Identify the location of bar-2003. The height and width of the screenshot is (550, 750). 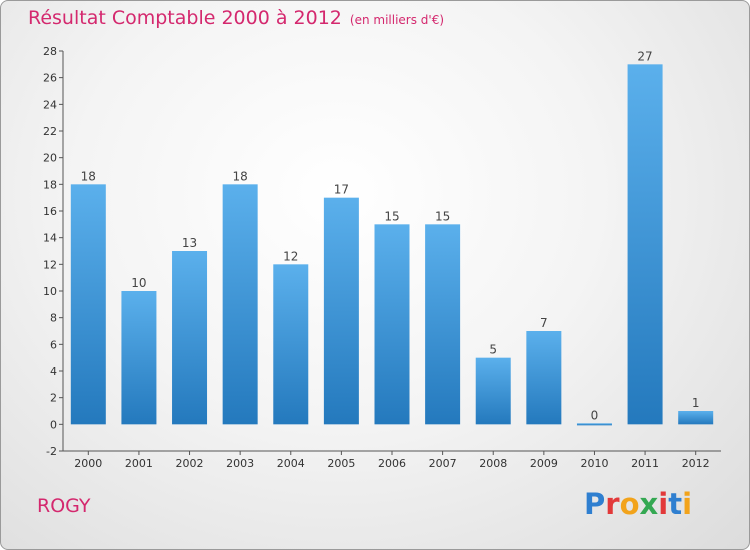
(240, 304).